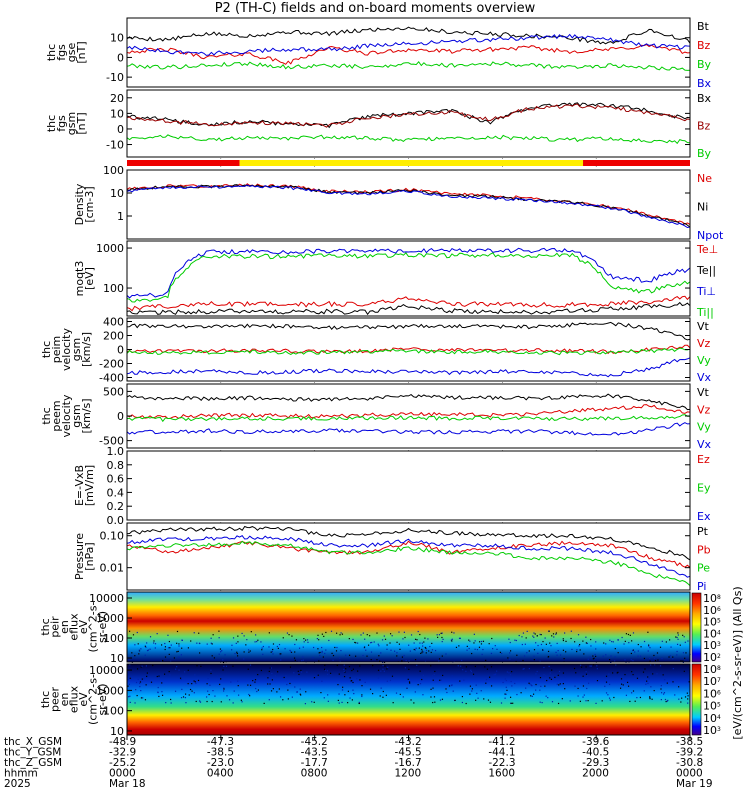 The height and width of the screenshot is (800, 750). Describe the element at coordinates (71, 53) in the screenshot. I see `y-axis-label-line: gse` at that location.